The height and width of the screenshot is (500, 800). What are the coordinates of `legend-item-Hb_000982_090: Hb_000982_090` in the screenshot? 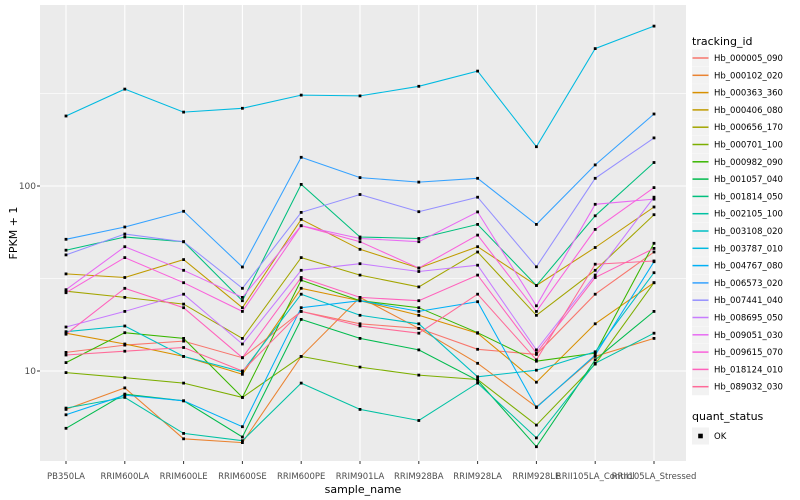 It's located at (737, 162).